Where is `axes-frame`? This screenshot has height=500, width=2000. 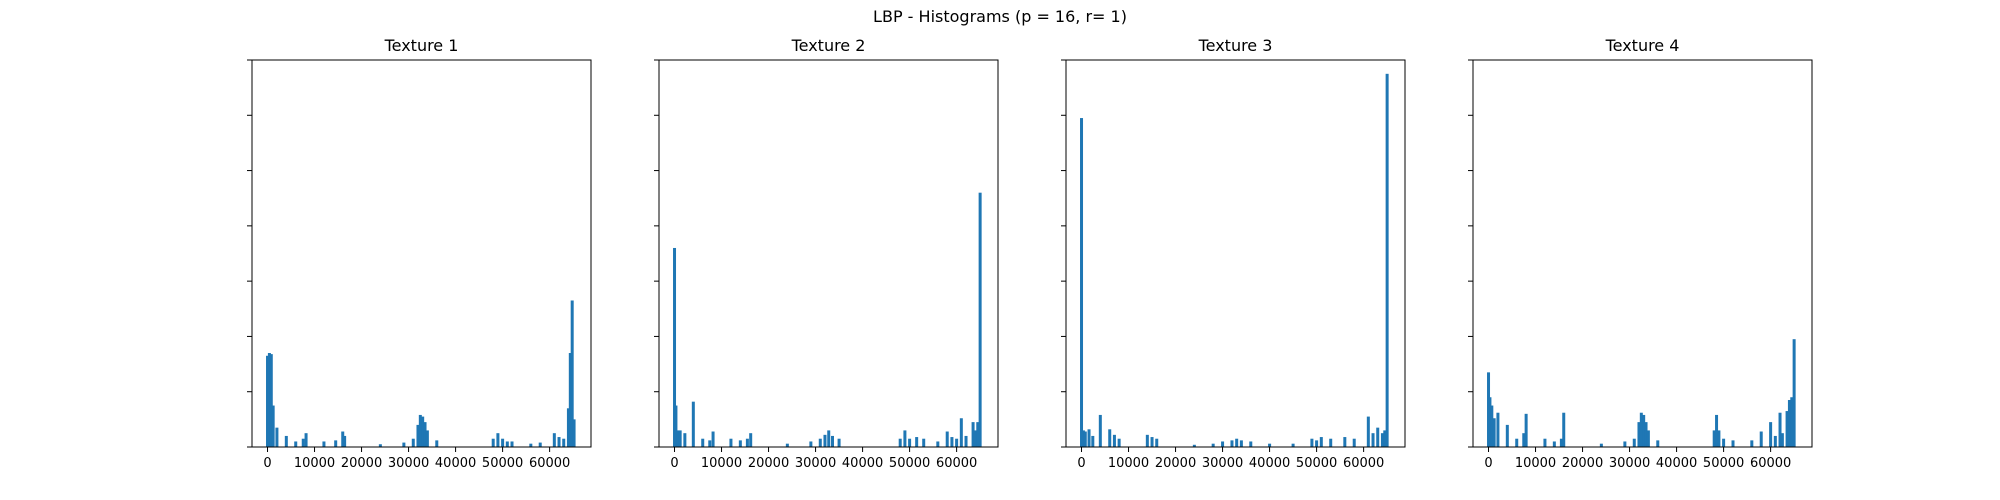
axes-frame is located at coordinates (1642, 253).